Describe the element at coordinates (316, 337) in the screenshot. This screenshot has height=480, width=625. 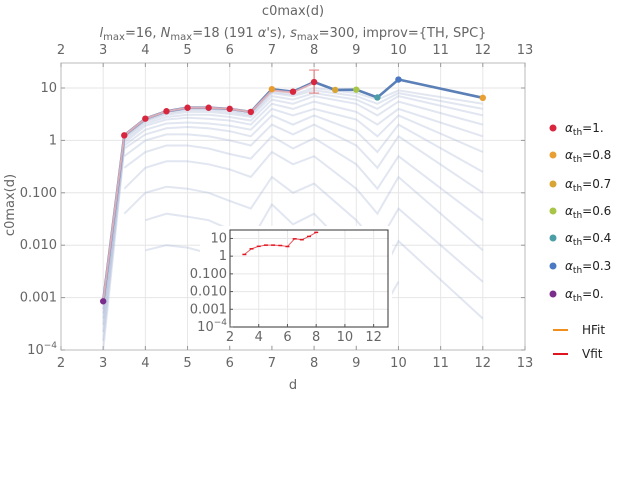
I see `inset-x-tick-label: 8` at that location.